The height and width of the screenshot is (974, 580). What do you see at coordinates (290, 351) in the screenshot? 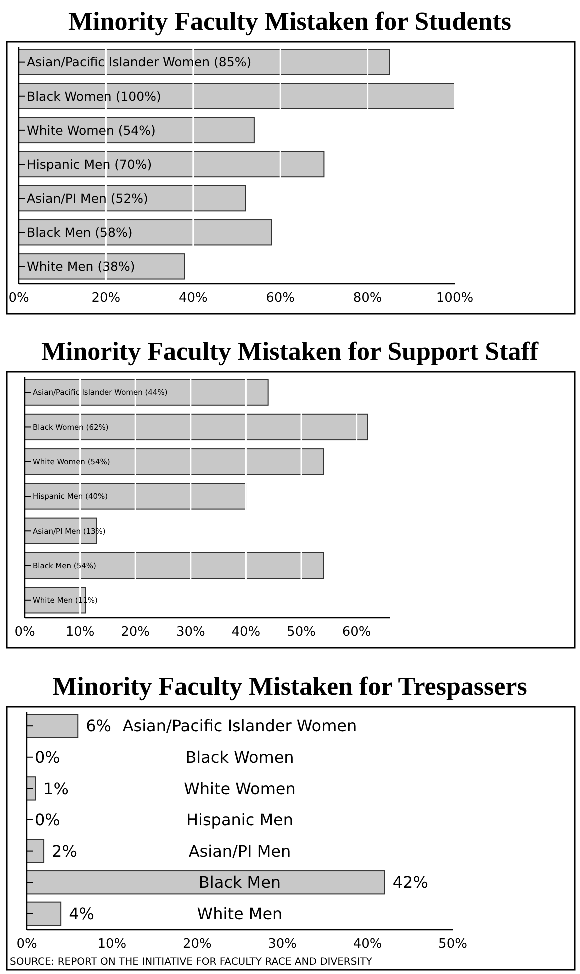
I see `chart-title: Minority Faculty Mistaken for Support Staff` at bounding box center [290, 351].